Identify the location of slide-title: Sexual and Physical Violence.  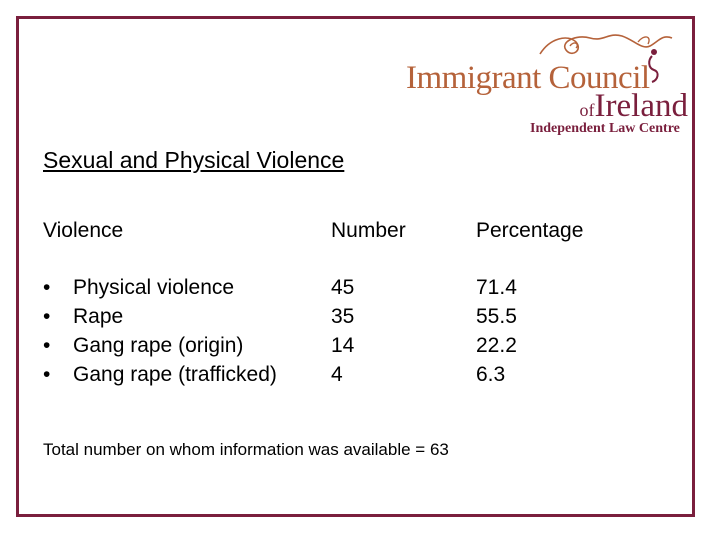
(194, 160).